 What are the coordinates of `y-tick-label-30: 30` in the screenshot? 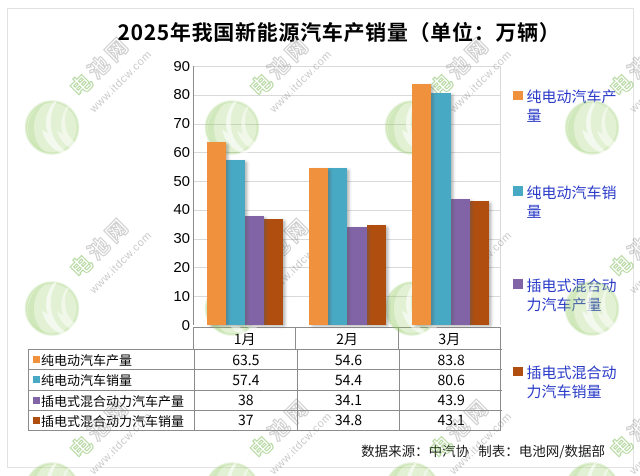 It's located at (181, 239).